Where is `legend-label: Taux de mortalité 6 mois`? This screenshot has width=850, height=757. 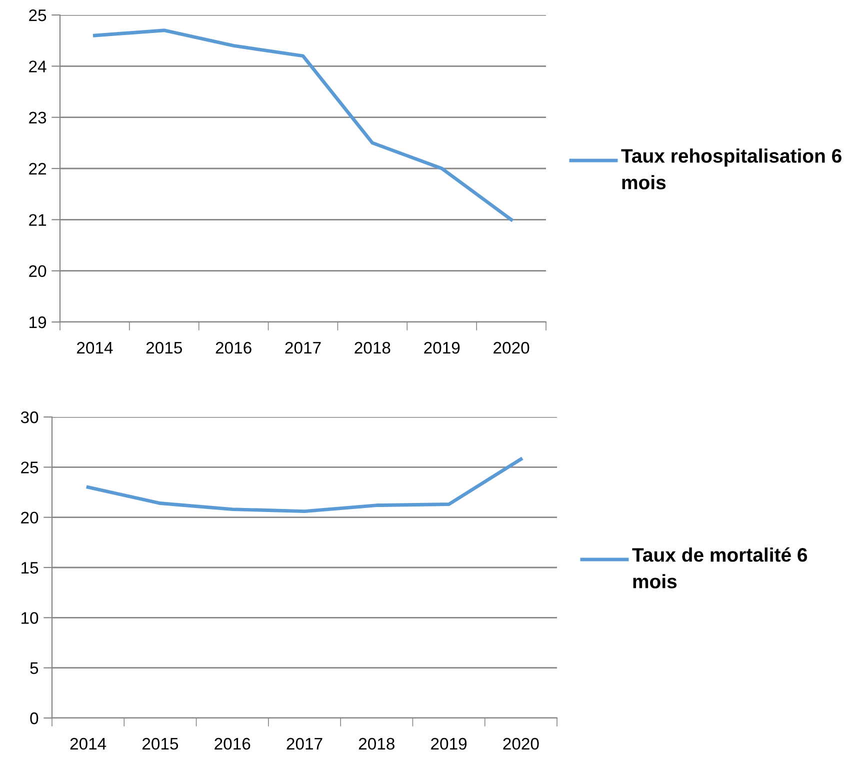 legend-label: Taux de mortalité 6 mois is located at coordinates (720, 567).